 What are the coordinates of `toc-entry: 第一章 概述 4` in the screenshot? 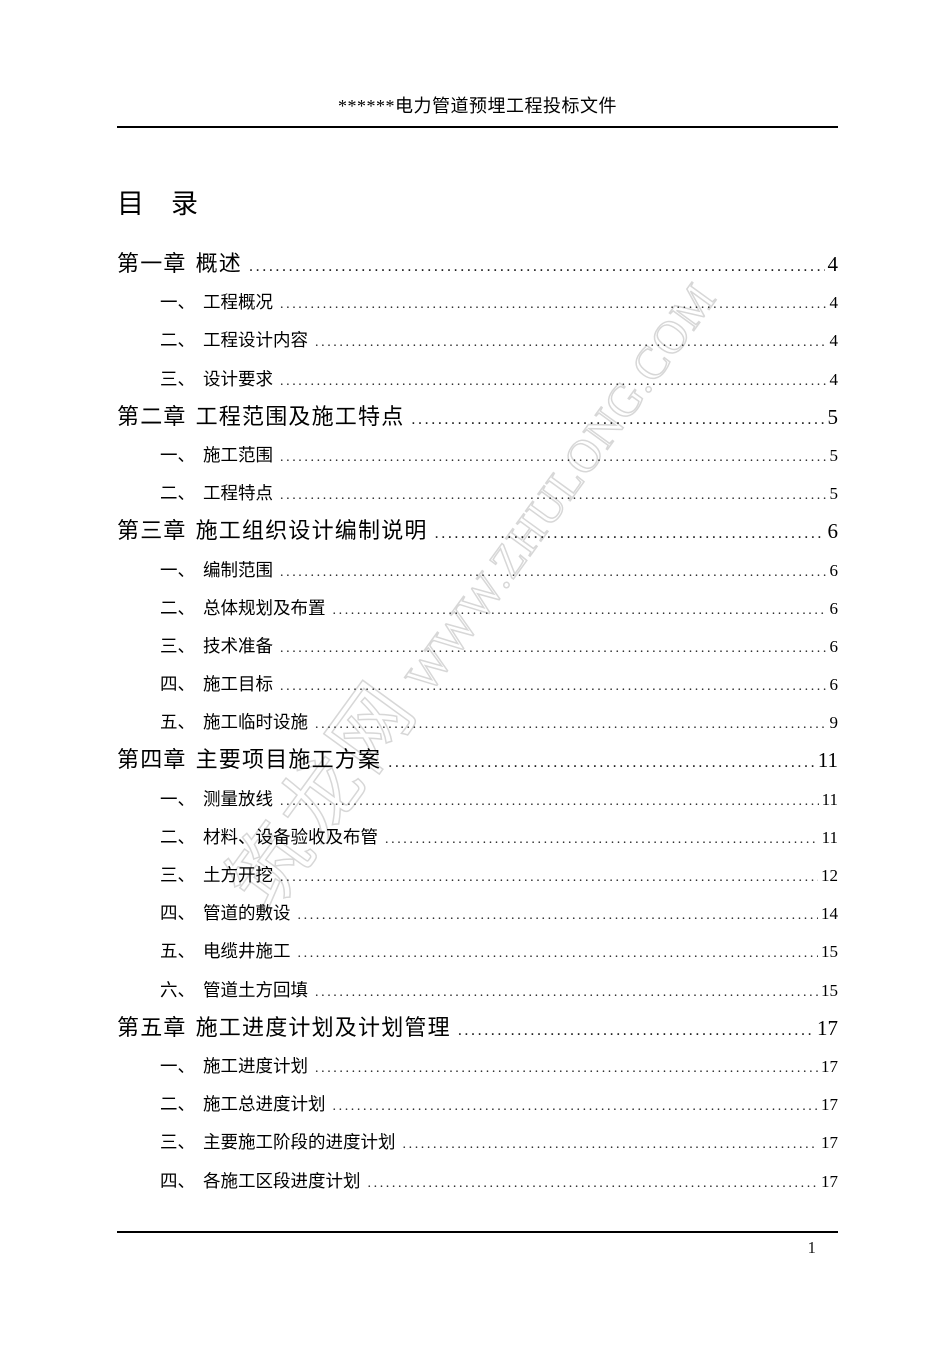 It's located at (477, 264).